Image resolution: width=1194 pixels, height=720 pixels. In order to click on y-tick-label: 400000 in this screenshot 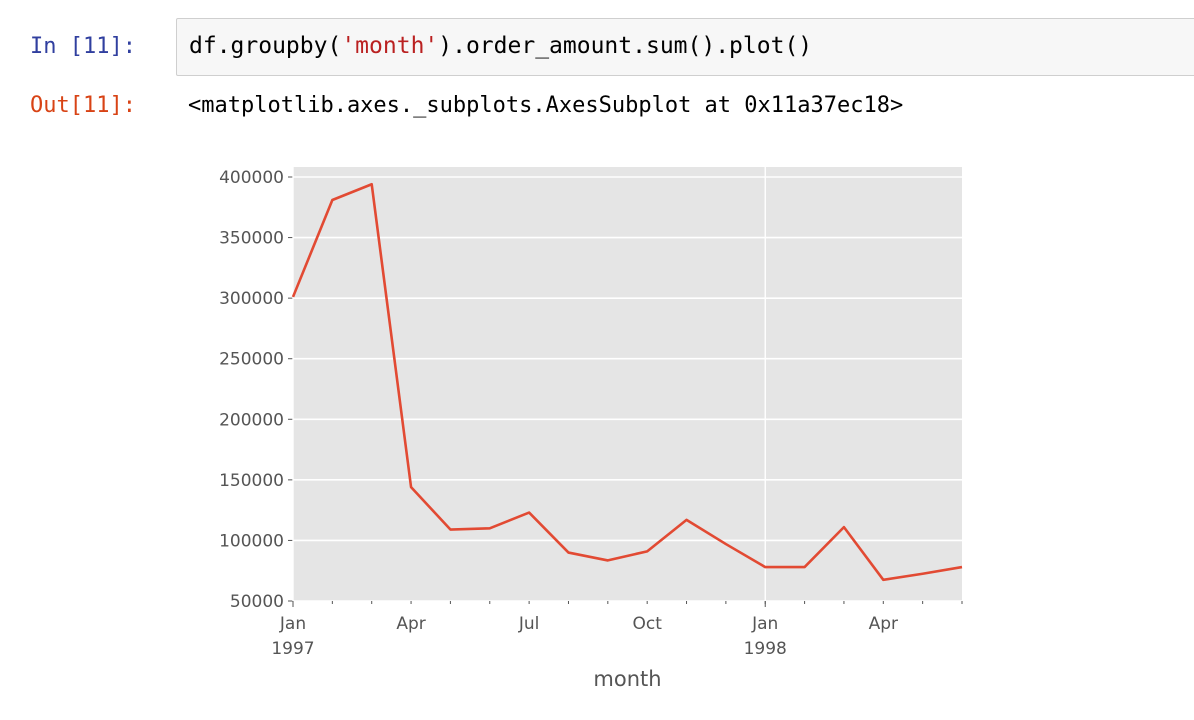, I will do `click(251, 178)`.